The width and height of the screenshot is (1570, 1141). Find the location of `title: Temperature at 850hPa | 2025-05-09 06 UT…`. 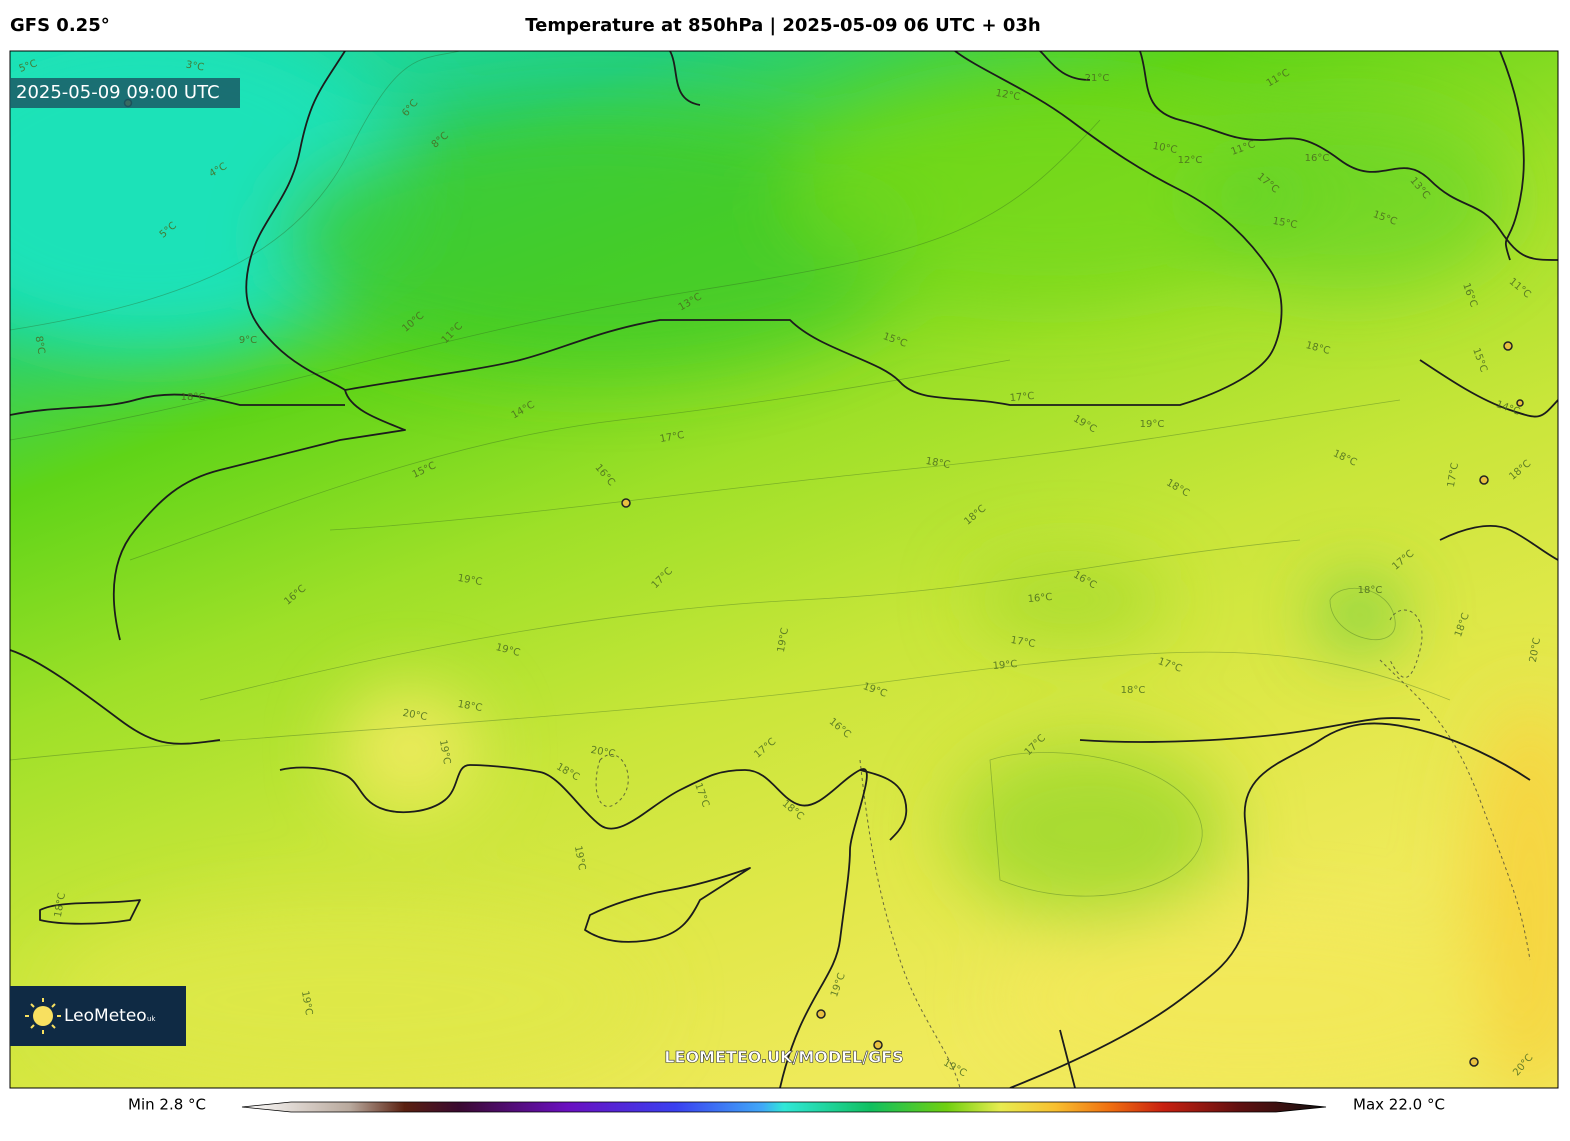

title: Temperature at 850hPa | 2025-05-09 06 UT… is located at coordinates (782, 25).